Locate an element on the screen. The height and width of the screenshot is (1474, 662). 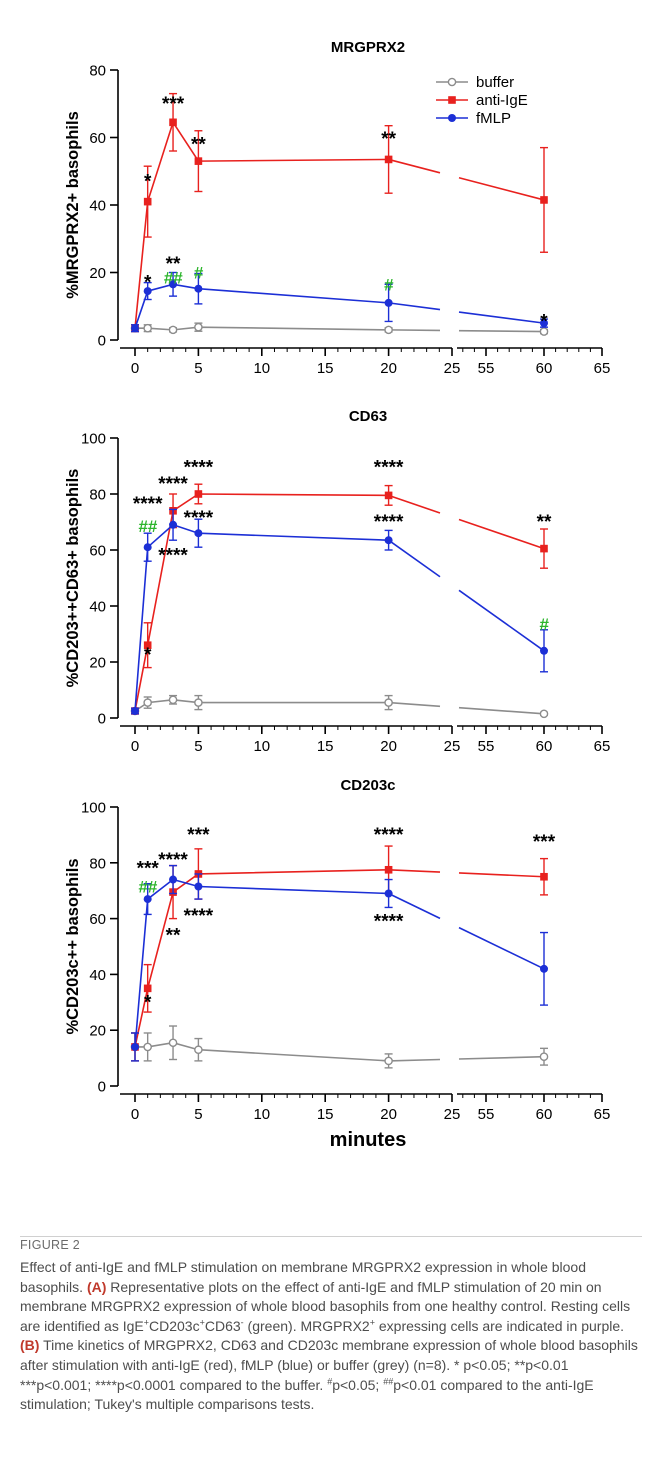
y-tick-label: 100 is located at coordinates (93, 808).